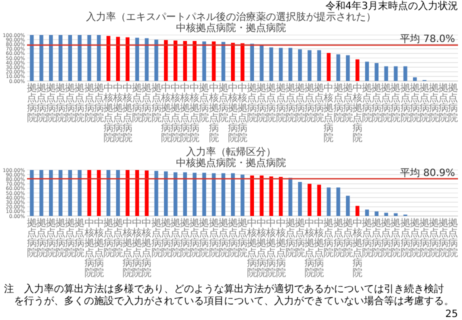  I want to click on chart-subtitle: 中核拠点病院・拠点病院, so click(231, 163).